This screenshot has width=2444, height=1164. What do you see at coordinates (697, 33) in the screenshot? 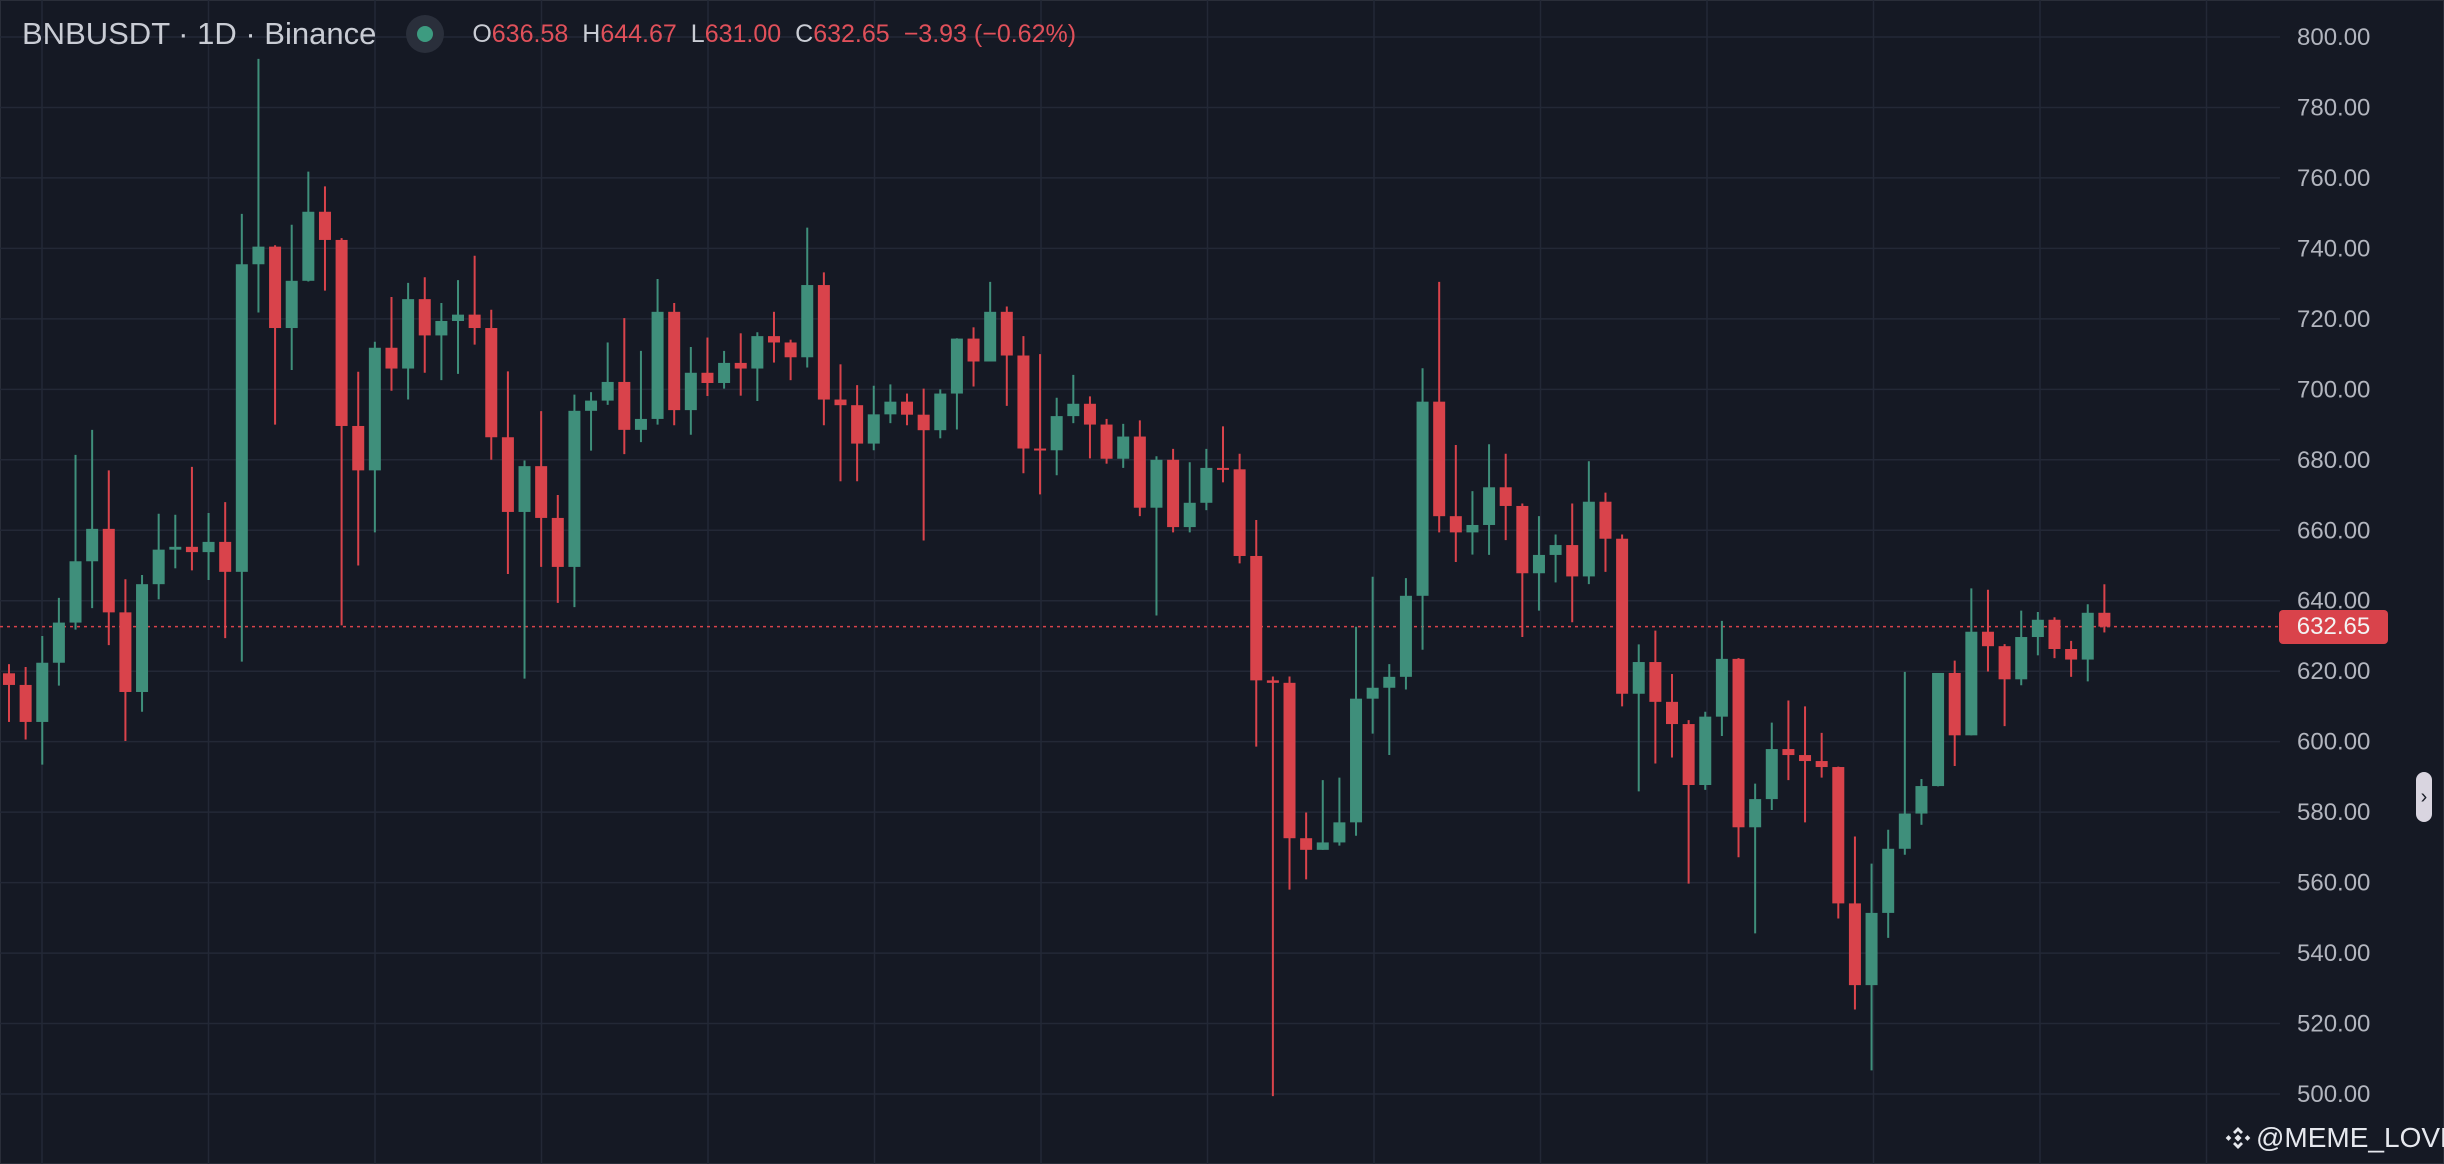
I see `low-label: L` at bounding box center [697, 33].